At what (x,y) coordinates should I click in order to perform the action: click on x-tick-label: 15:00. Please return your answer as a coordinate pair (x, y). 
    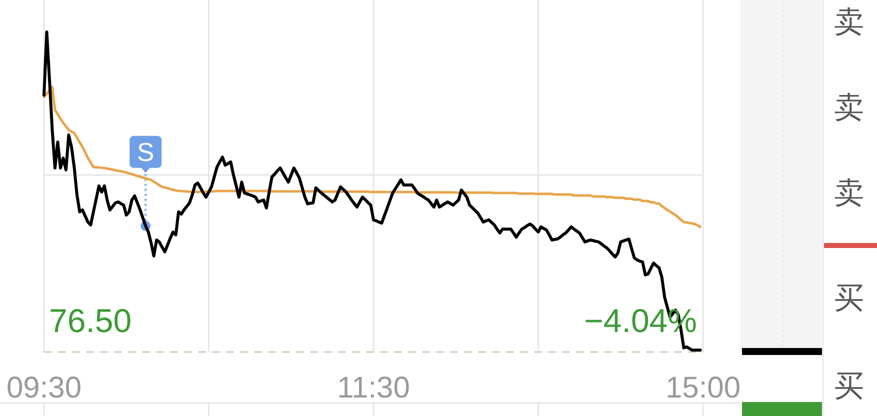
    Looking at the image, I should click on (703, 387).